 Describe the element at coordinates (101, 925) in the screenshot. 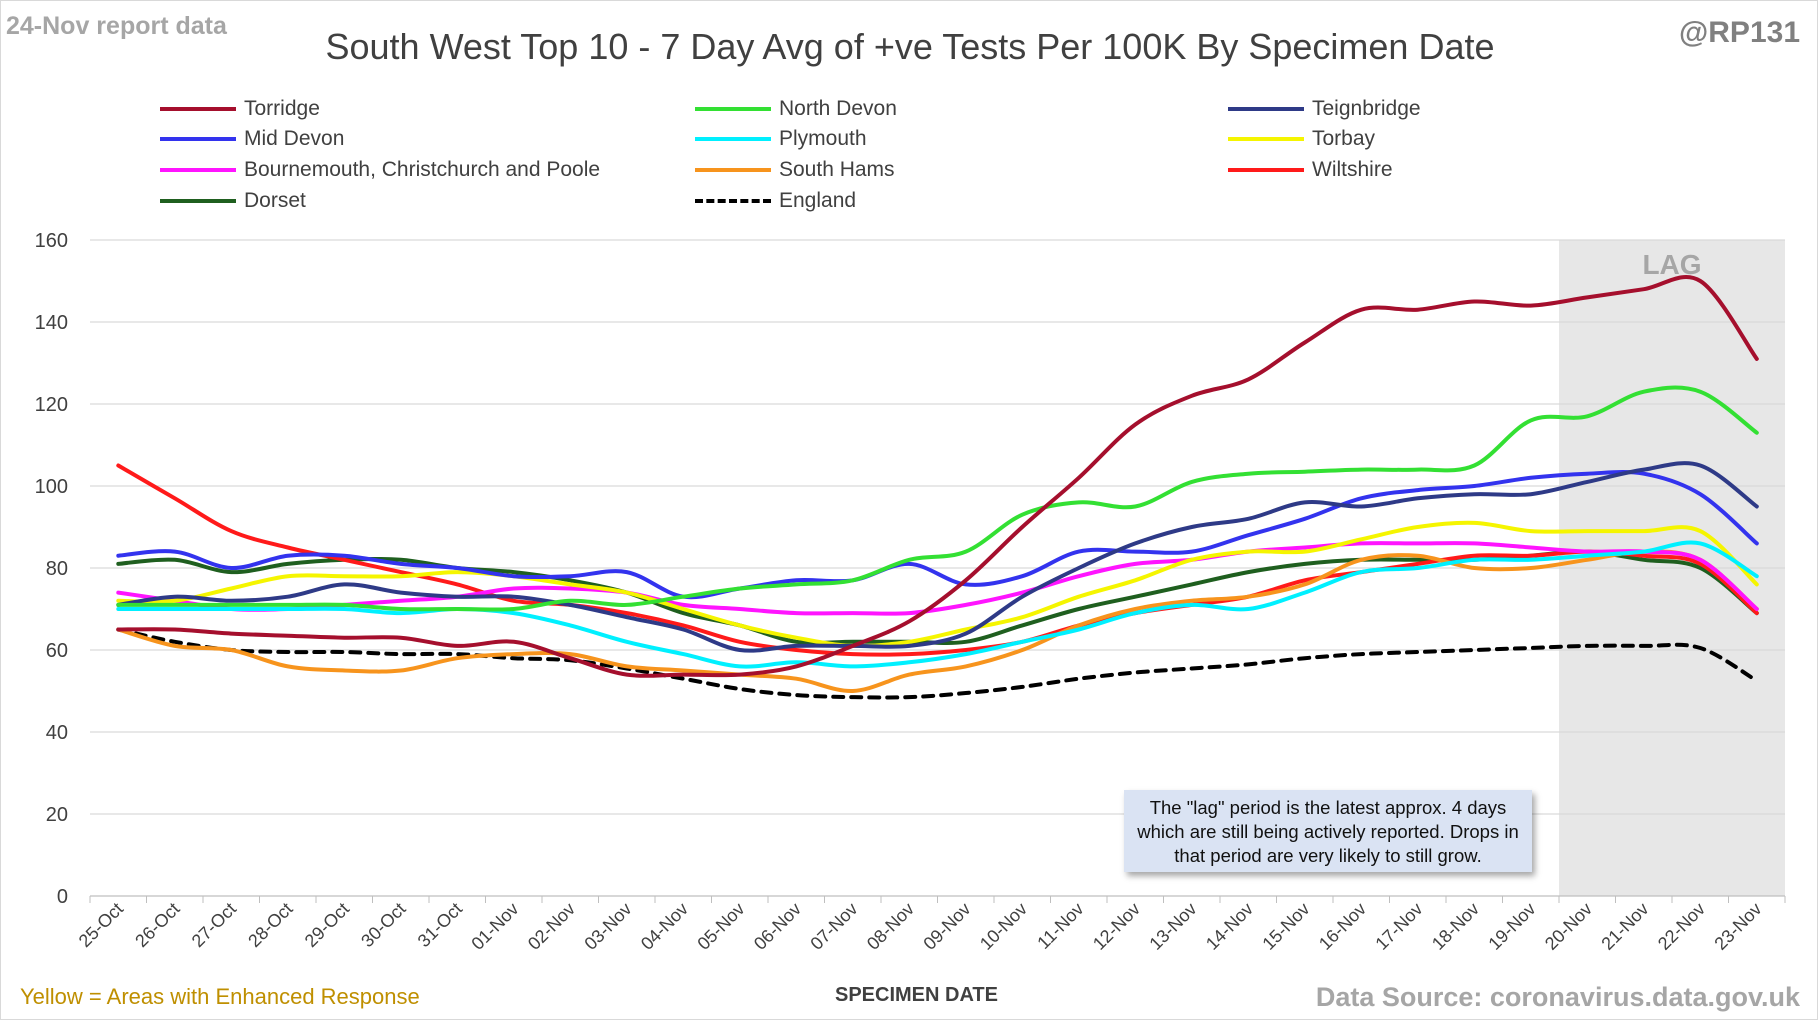

I see `x-tick-label: 25-Oct` at that location.